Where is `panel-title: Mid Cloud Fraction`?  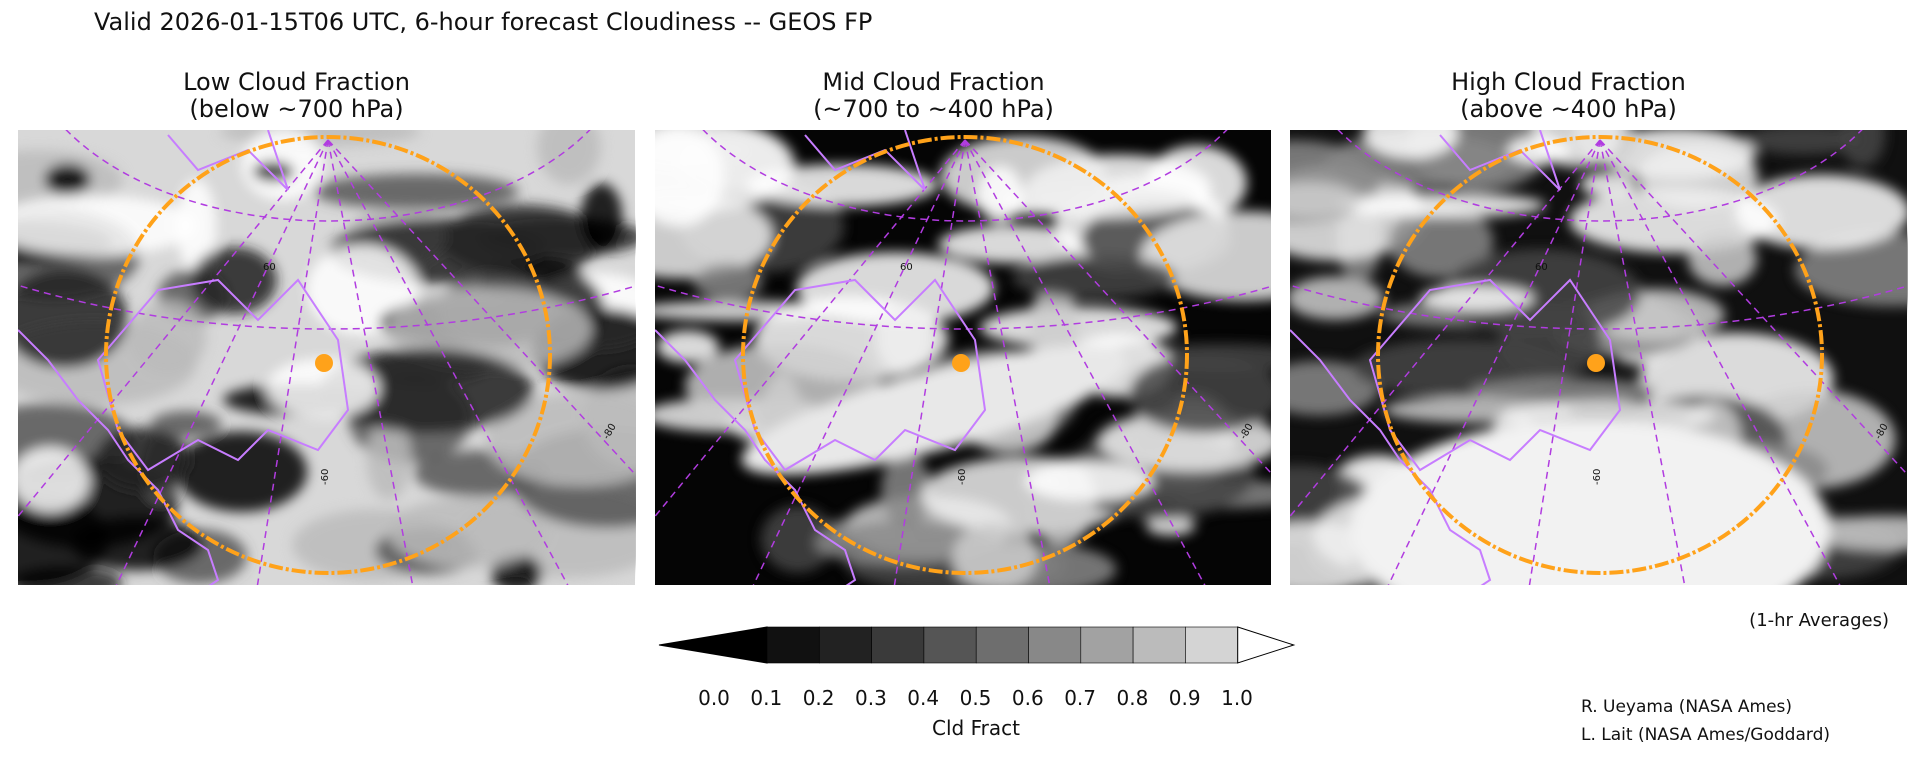 panel-title: Mid Cloud Fraction is located at coordinates (933, 82).